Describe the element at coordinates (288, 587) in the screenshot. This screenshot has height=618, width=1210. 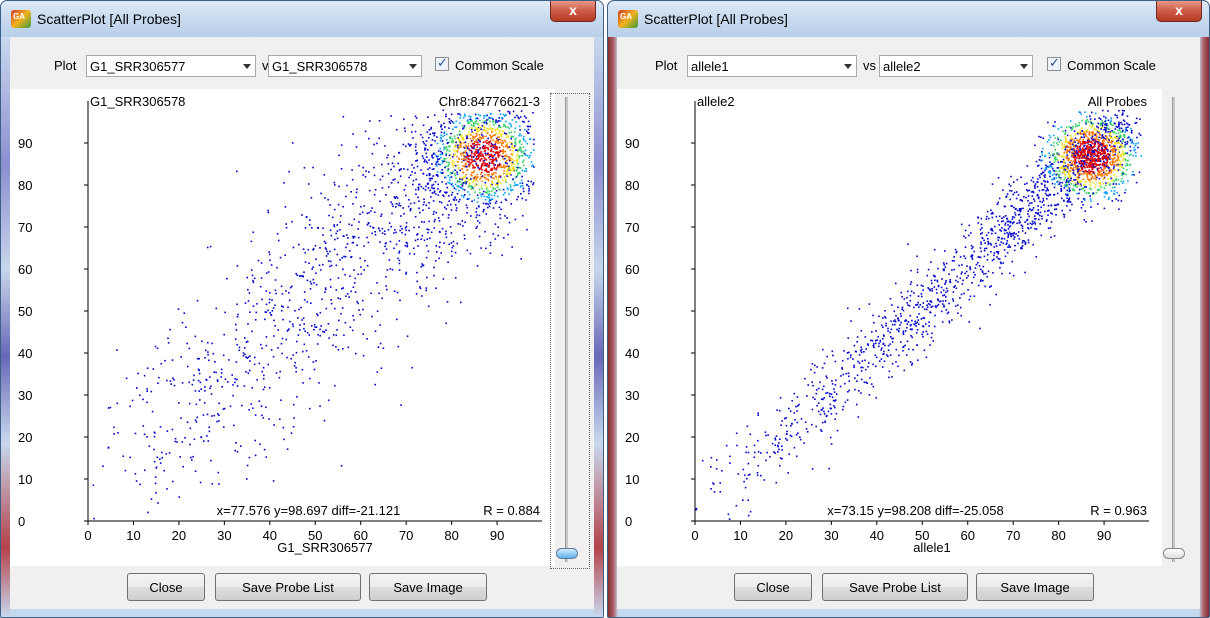
I see `save-probe-list-button: Save Probe List` at that location.